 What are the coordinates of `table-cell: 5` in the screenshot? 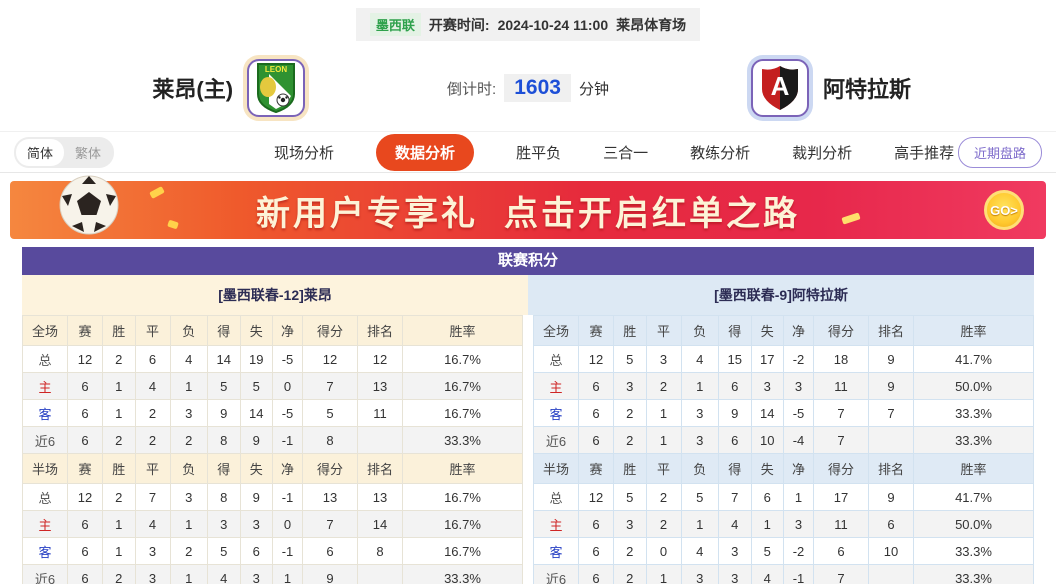 It's located at (330, 413).